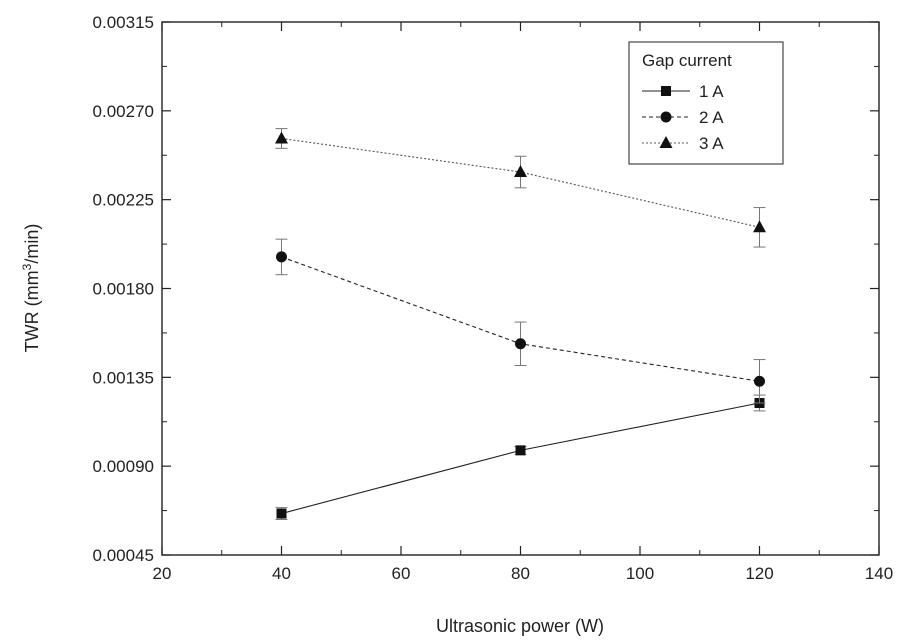 Image resolution: width=899 pixels, height=642 pixels. Describe the element at coordinates (123, 466) in the screenshot. I see `y-tick-label: 0.00090` at that location.